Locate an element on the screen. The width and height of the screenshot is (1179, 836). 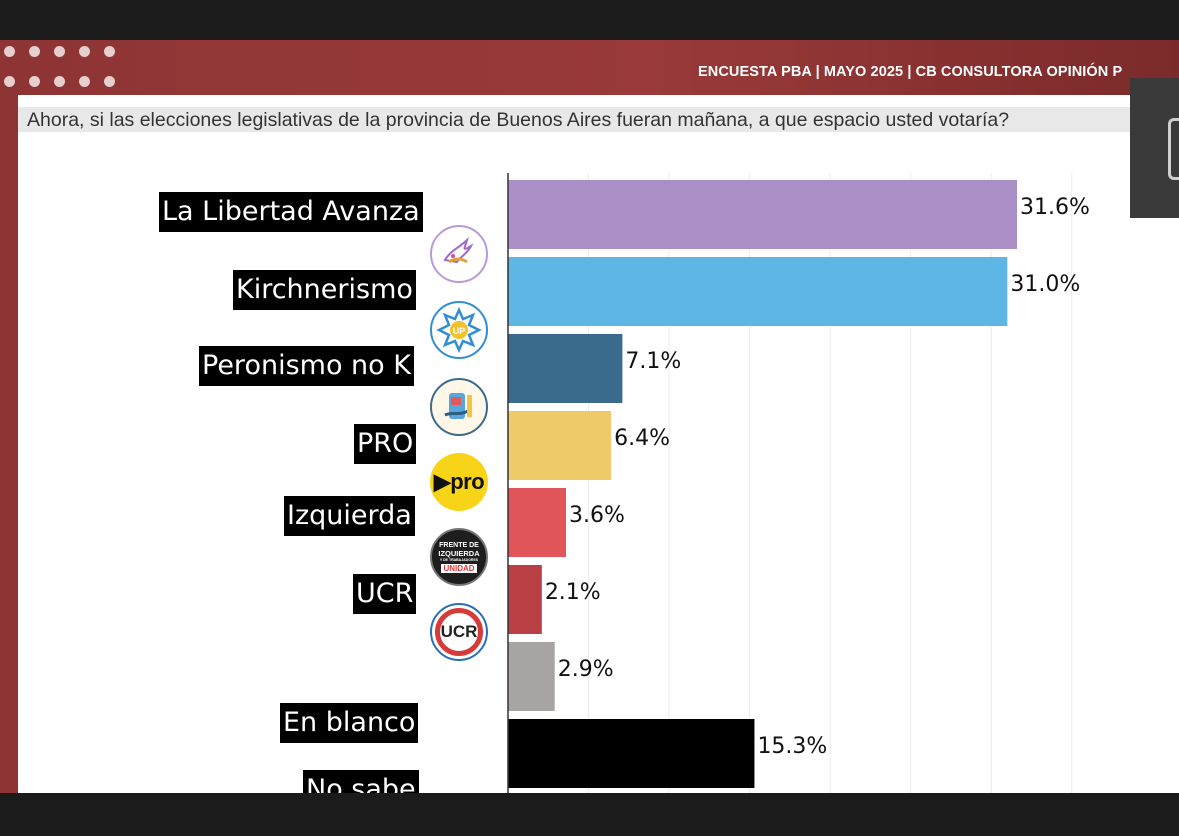
bar-value-label-0: 31.6% is located at coordinates (1055, 207).